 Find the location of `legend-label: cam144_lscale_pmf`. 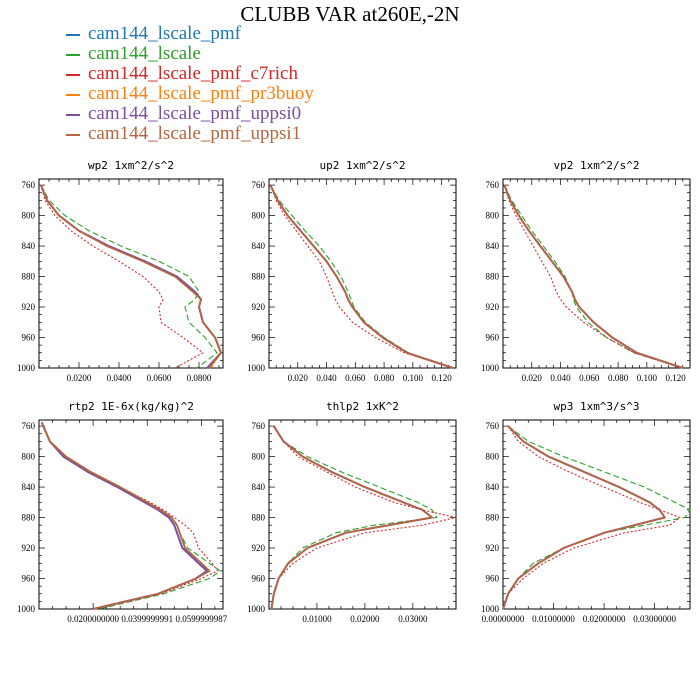

legend-label: cam144_lscale_pmf is located at coordinates (165, 33).